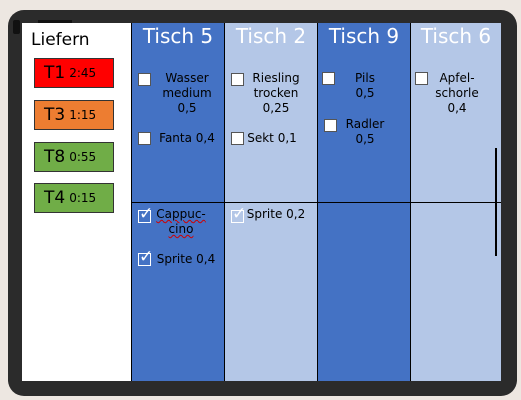 This screenshot has width=521, height=400. I want to click on ticket-table: T4, so click(55, 198).